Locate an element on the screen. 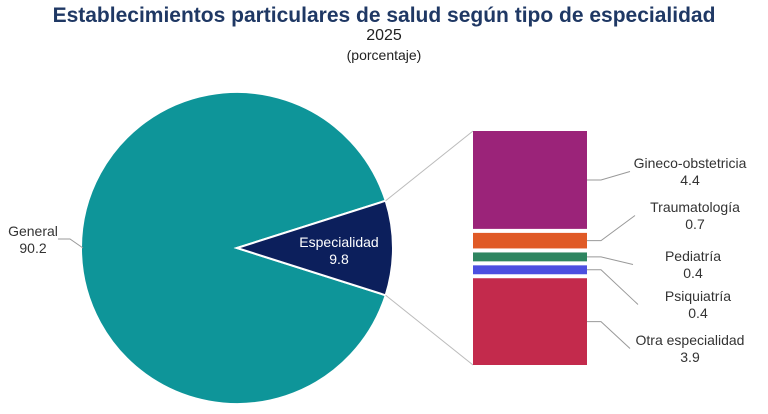 The image size is (768, 414). leader-line-general is located at coordinates (71, 243).